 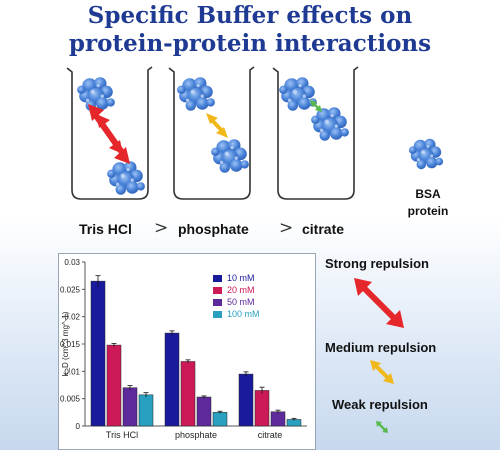 What do you see at coordinates (380, 404) in the screenshot?
I see `weak-repulsion-label: Weak repulsion` at bounding box center [380, 404].